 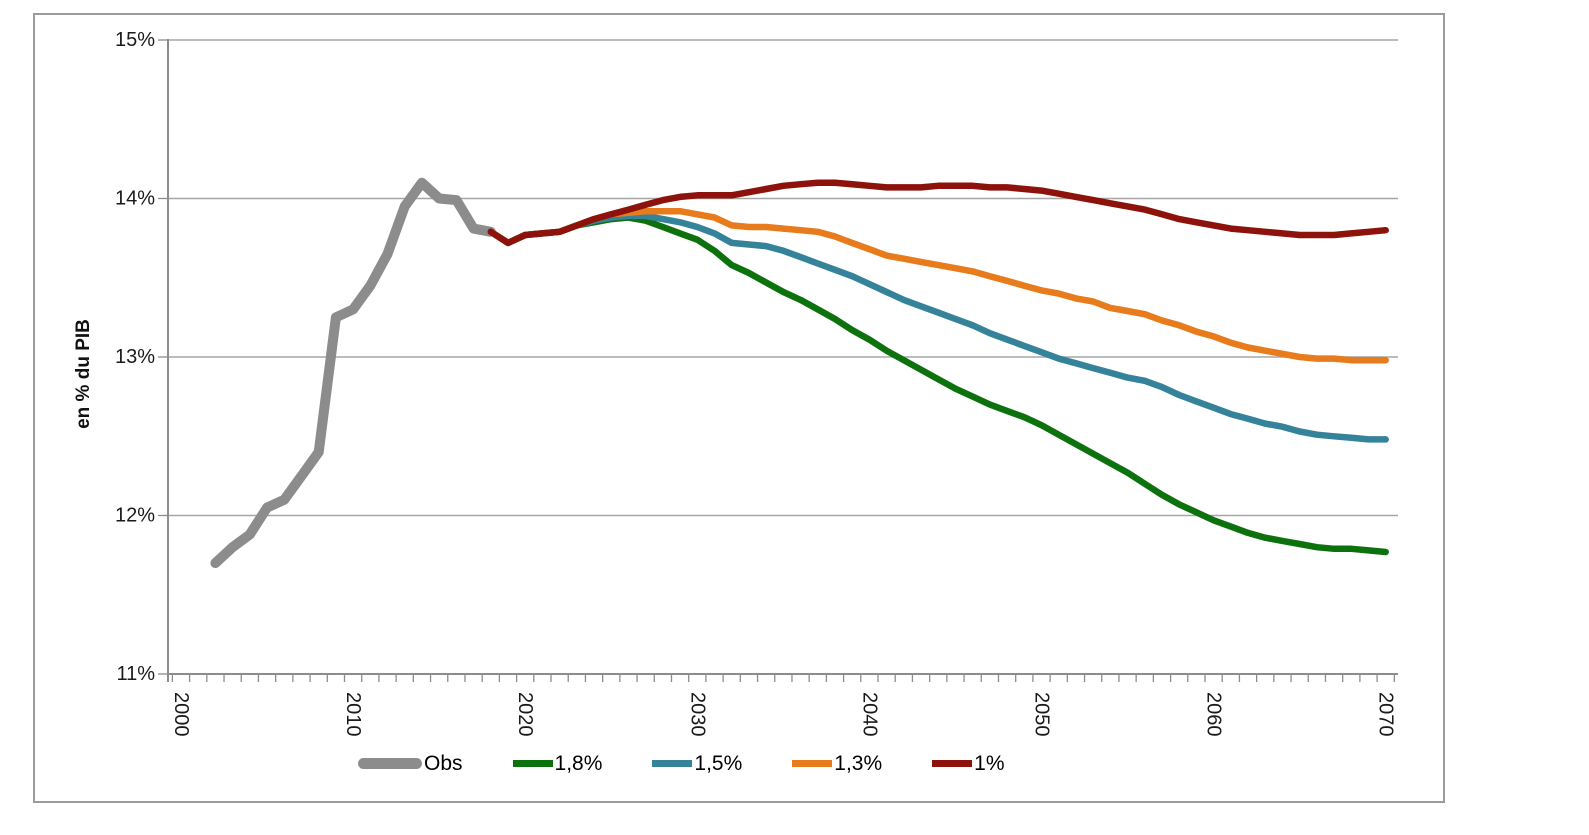 I want to click on legend-label: 1%, so click(x=989, y=763).